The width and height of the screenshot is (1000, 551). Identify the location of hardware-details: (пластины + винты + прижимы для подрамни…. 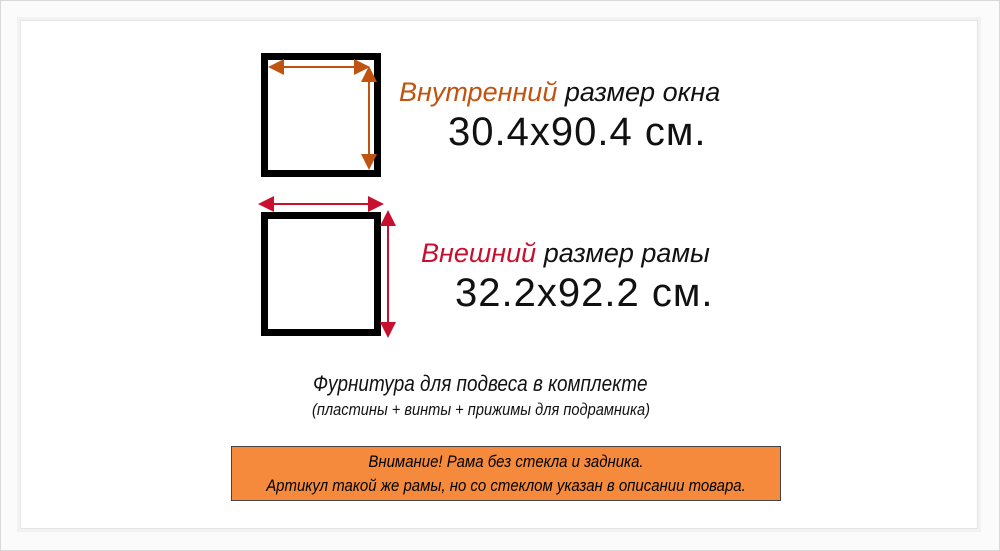
(481, 409).